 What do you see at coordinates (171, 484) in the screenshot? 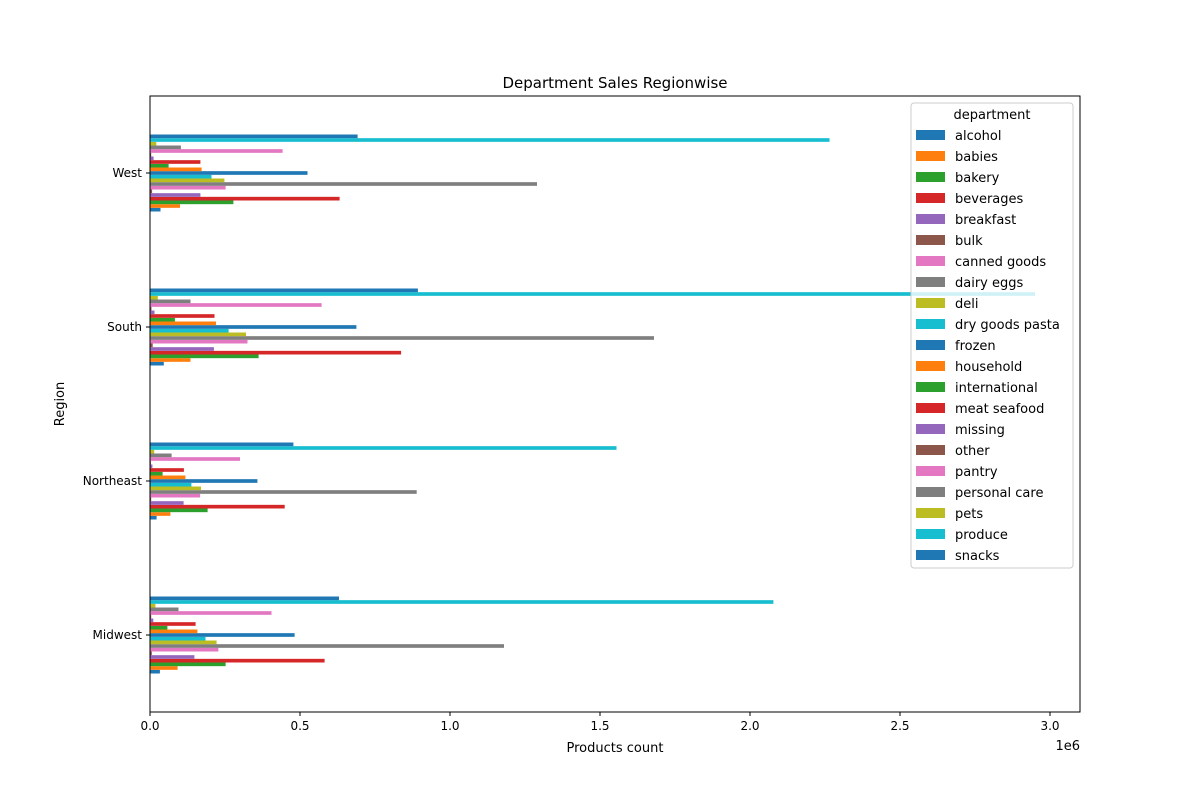
I see `bar-northeast-dry-goods-pasta` at bounding box center [171, 484].